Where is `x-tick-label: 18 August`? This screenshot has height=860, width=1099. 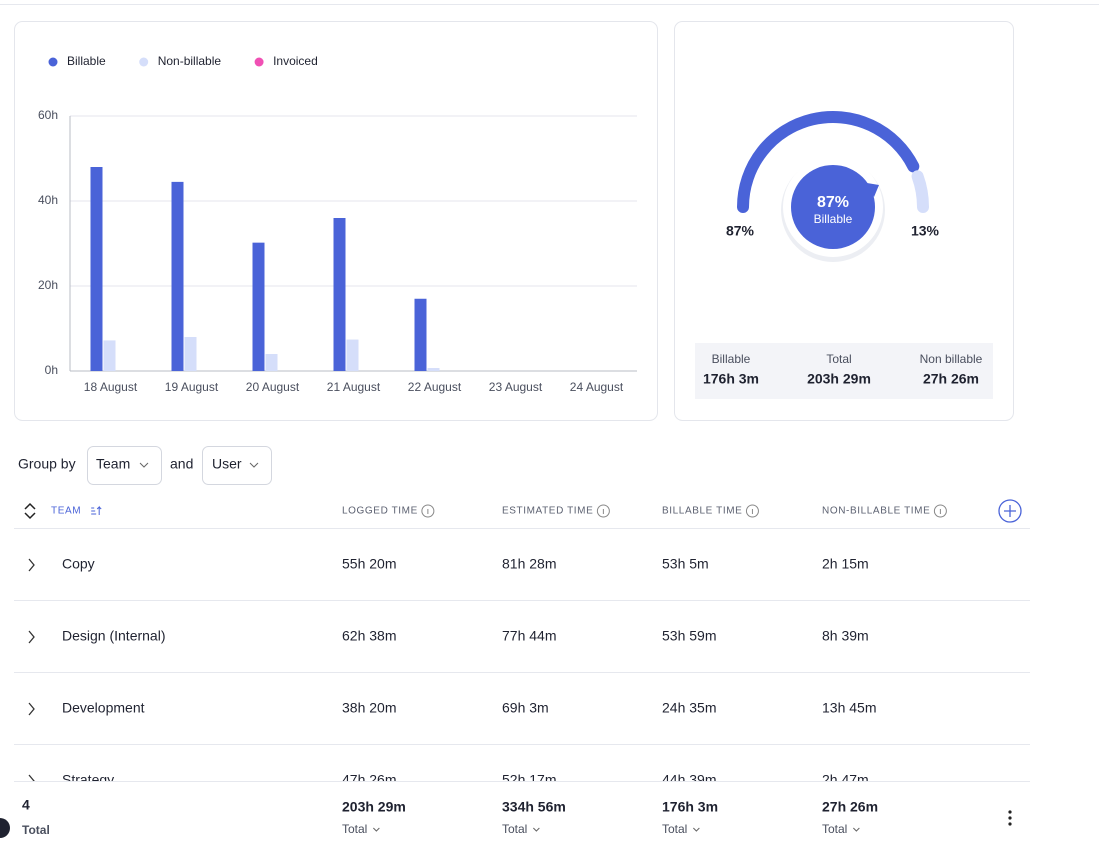 x-tick-label: 18 August is located at coordinates (111, 387).